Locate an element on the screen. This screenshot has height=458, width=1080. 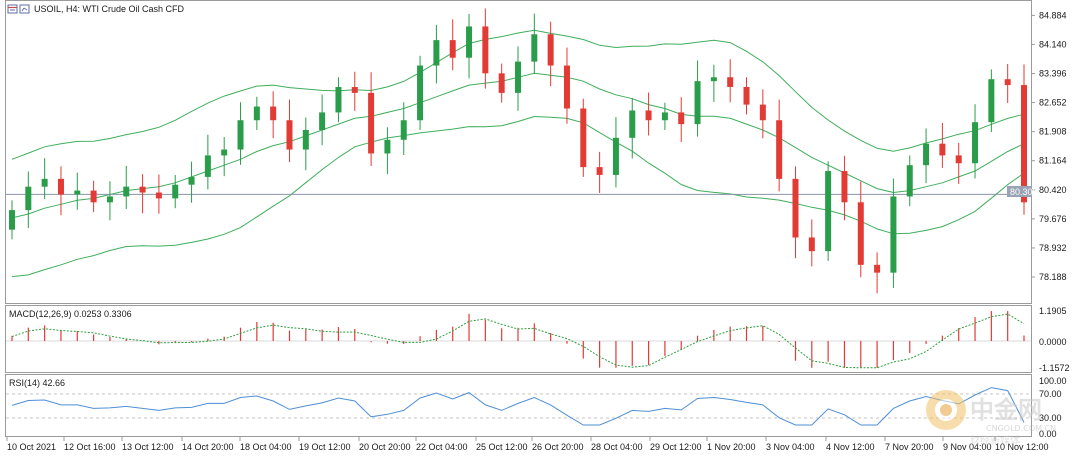
price-tick-label: 83.396 is located at coordinates (1053, 73).